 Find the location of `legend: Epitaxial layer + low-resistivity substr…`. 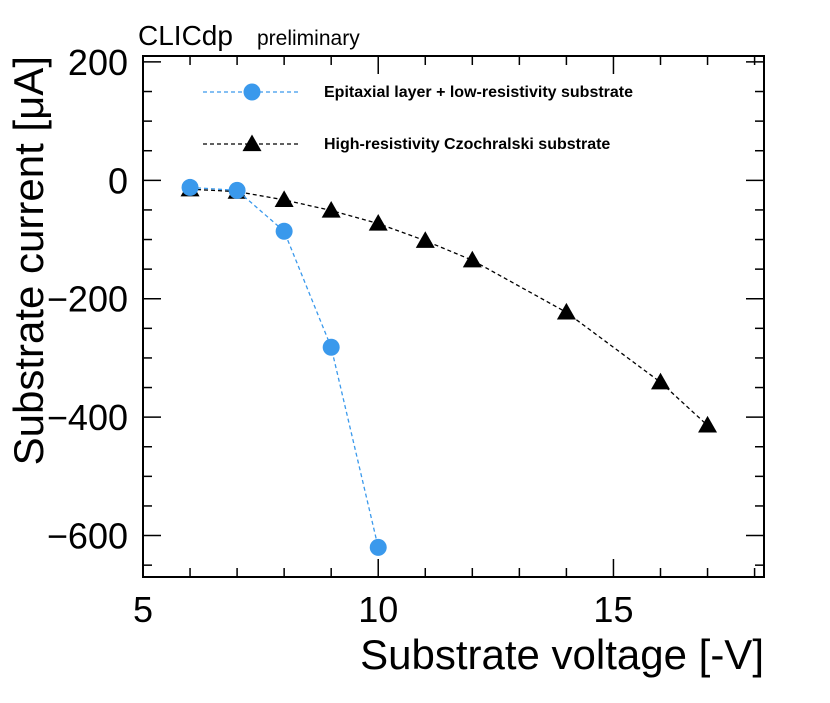

legend: Epitaxial layer + low-resistivity substr… is located at coordinates (418, 118).